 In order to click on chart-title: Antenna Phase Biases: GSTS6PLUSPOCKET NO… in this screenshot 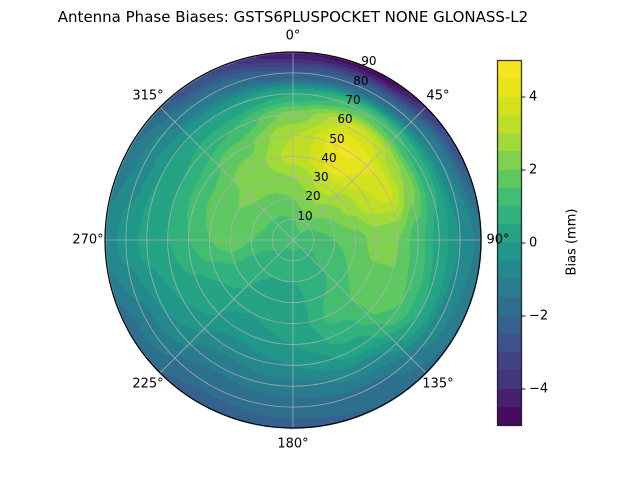, I will do `click(293, 17)`.